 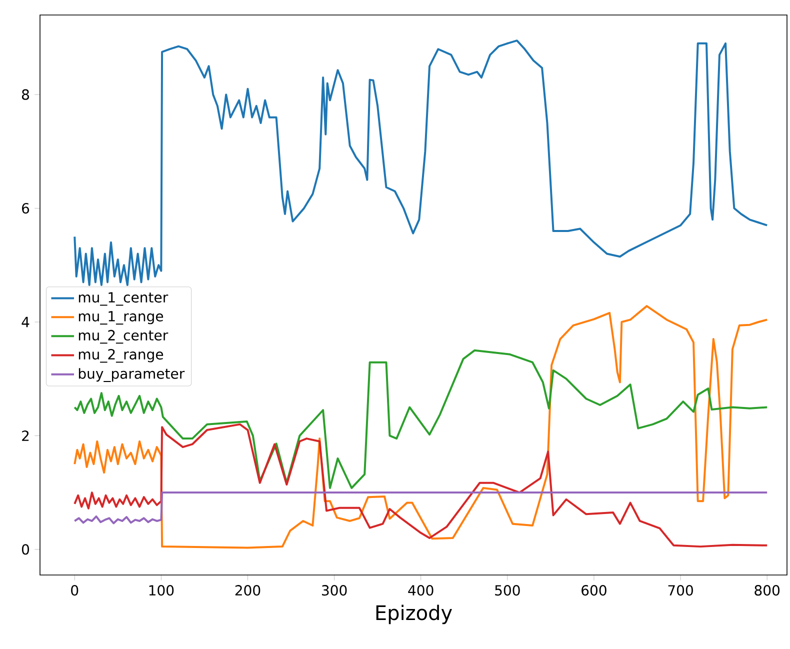 I want to click on x-axis-title: Epizody, so click(x=414, y=614).